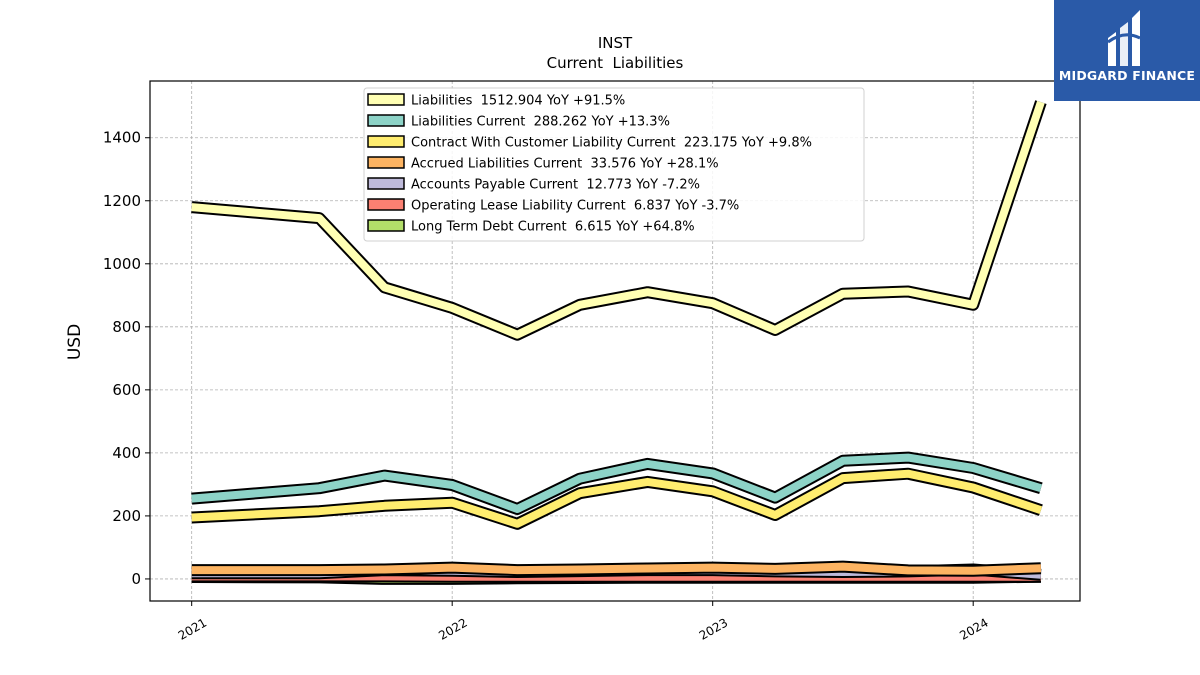 Image resolution: width=1200 pixels, height=675 pixels. What do you see at coordinates (1124, 38) in the screenshot?
I see `midgard-logo-icon` at bounding box center [1124, 38].